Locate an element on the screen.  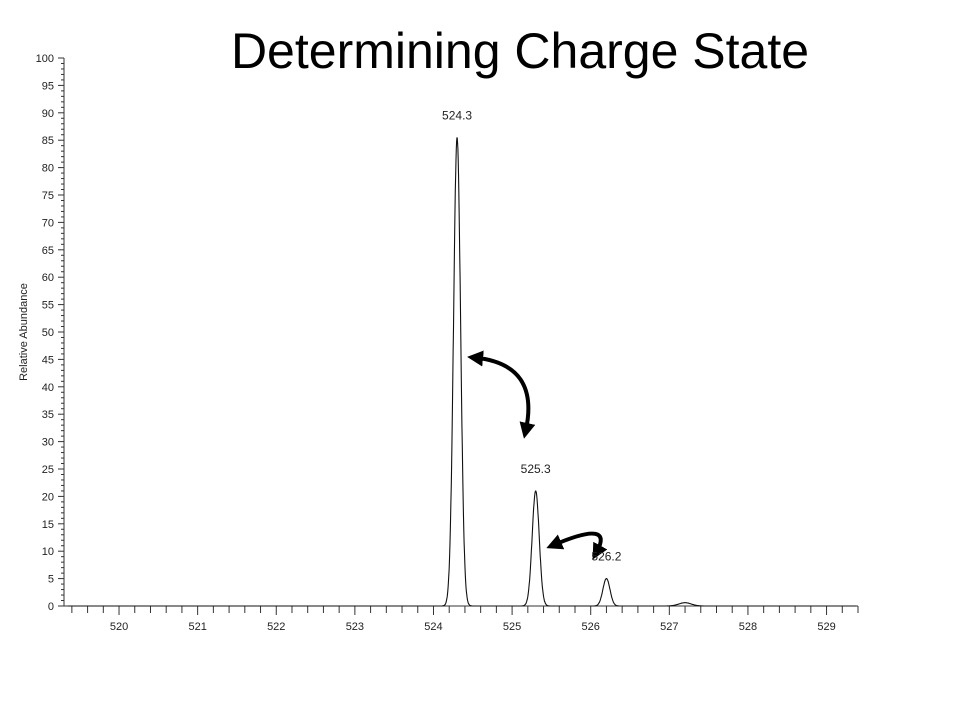
x-tick-label: 523 is located at coordinates (355, 627).